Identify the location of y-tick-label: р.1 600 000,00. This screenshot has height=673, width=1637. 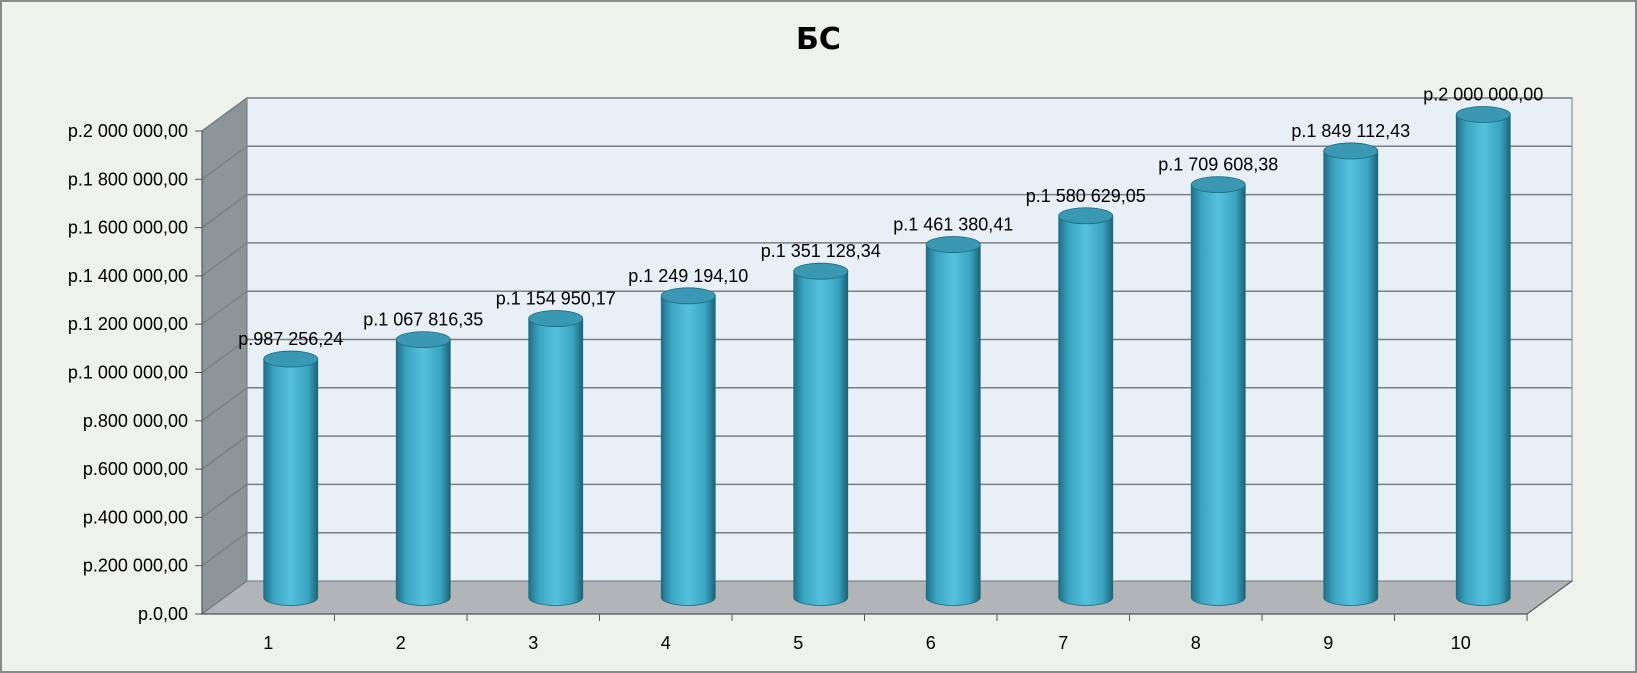
(128, 228).